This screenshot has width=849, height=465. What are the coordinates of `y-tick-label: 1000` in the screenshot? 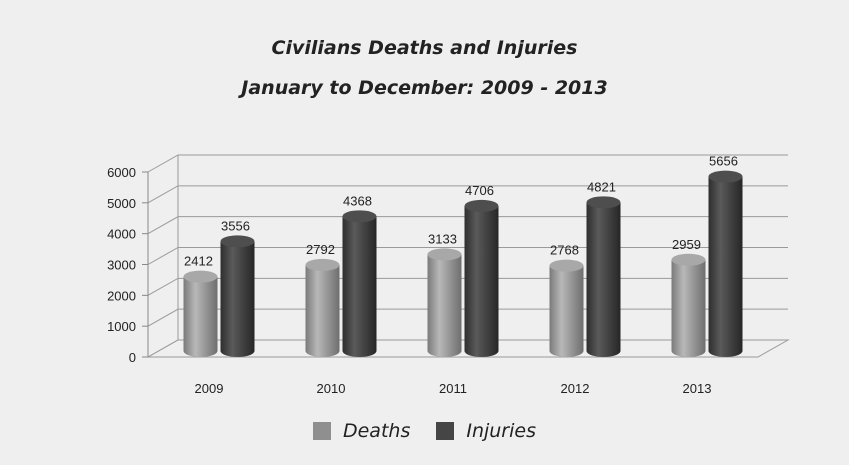 It's located at (121, 326).